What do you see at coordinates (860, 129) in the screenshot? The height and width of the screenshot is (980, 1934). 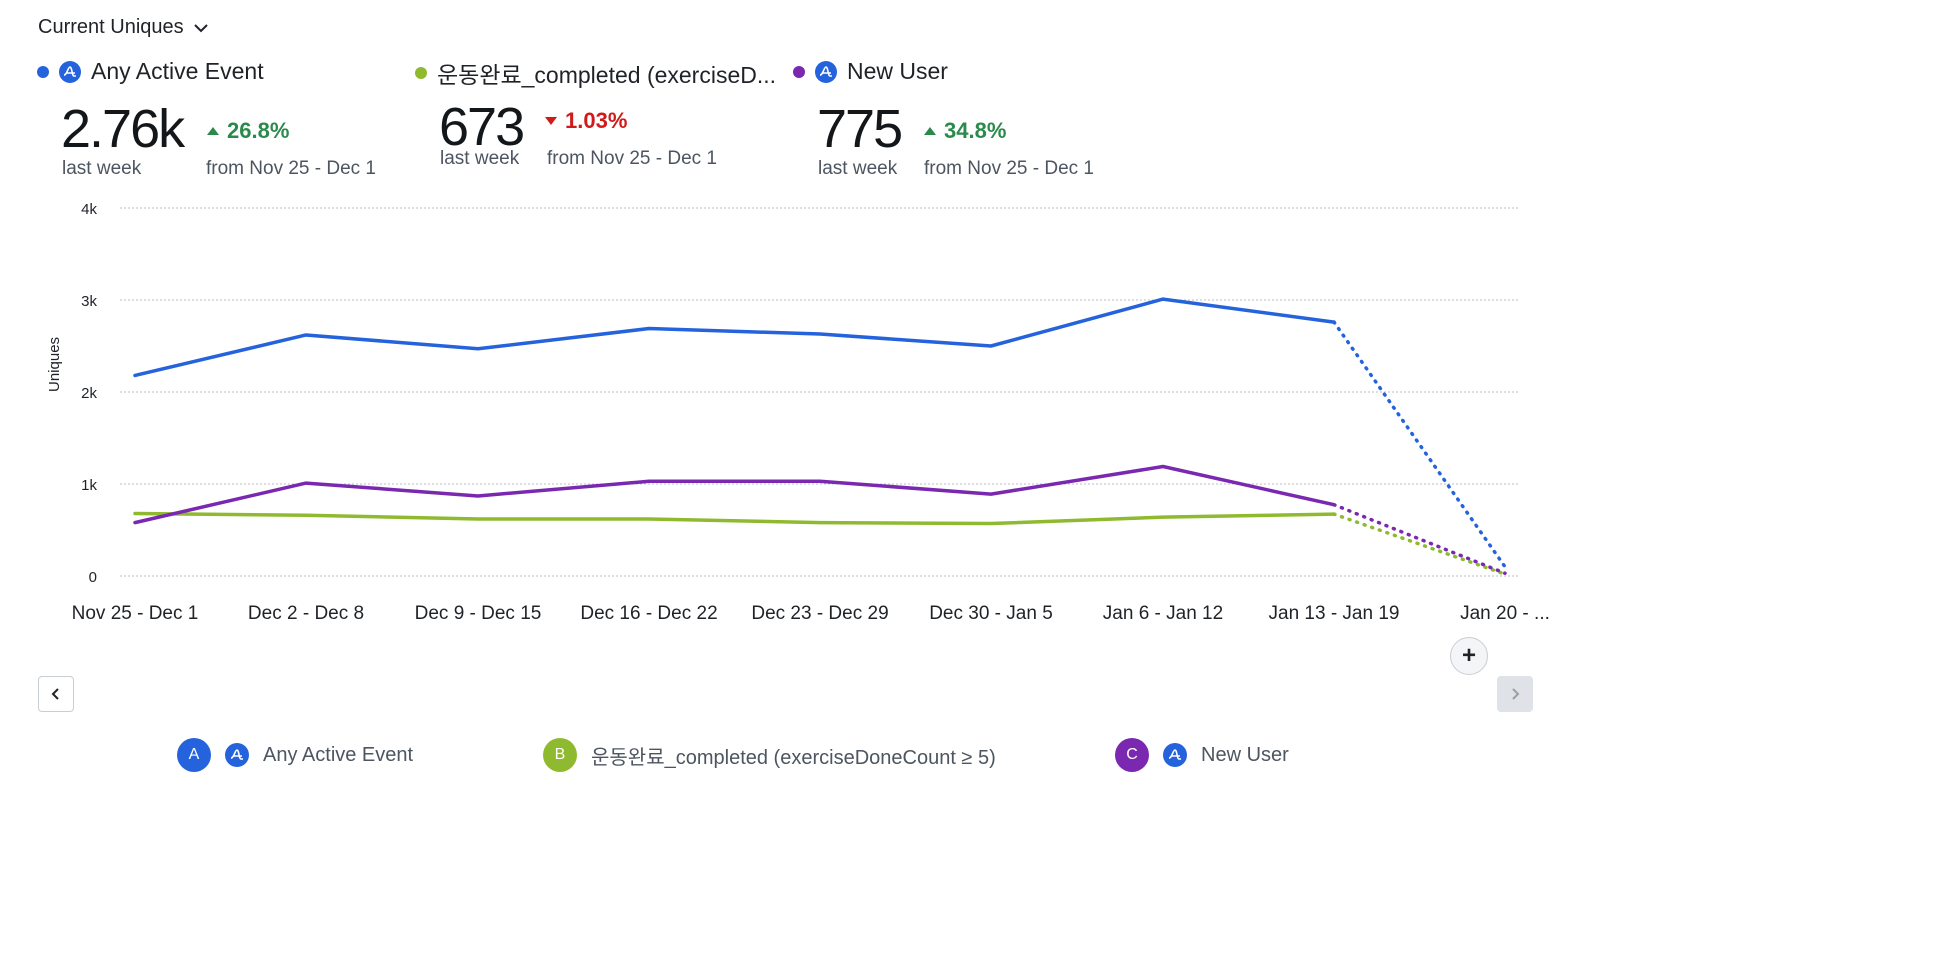 I see `summary-value: 775` at bounding box center [860, 129].